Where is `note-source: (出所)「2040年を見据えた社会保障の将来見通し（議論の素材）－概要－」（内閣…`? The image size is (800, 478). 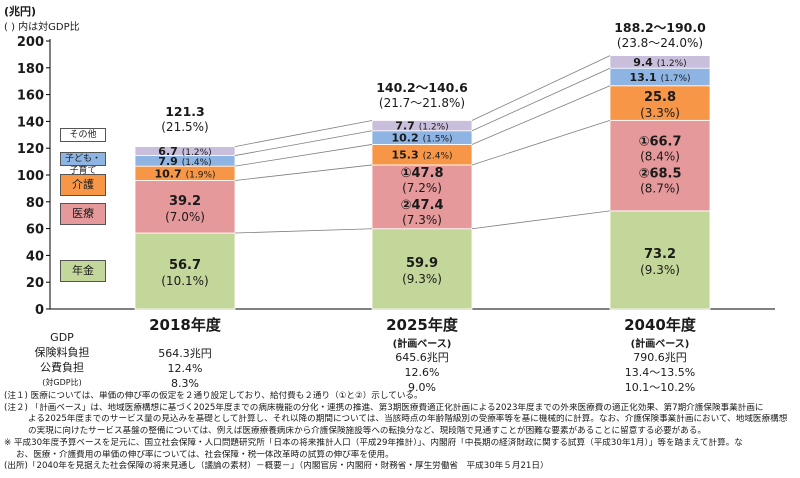
note-source: (出所)「2040年を見据えた社会保障の将来見通し（議論の素材）－概要－」（内閣… is located at coordinates (276, 466).